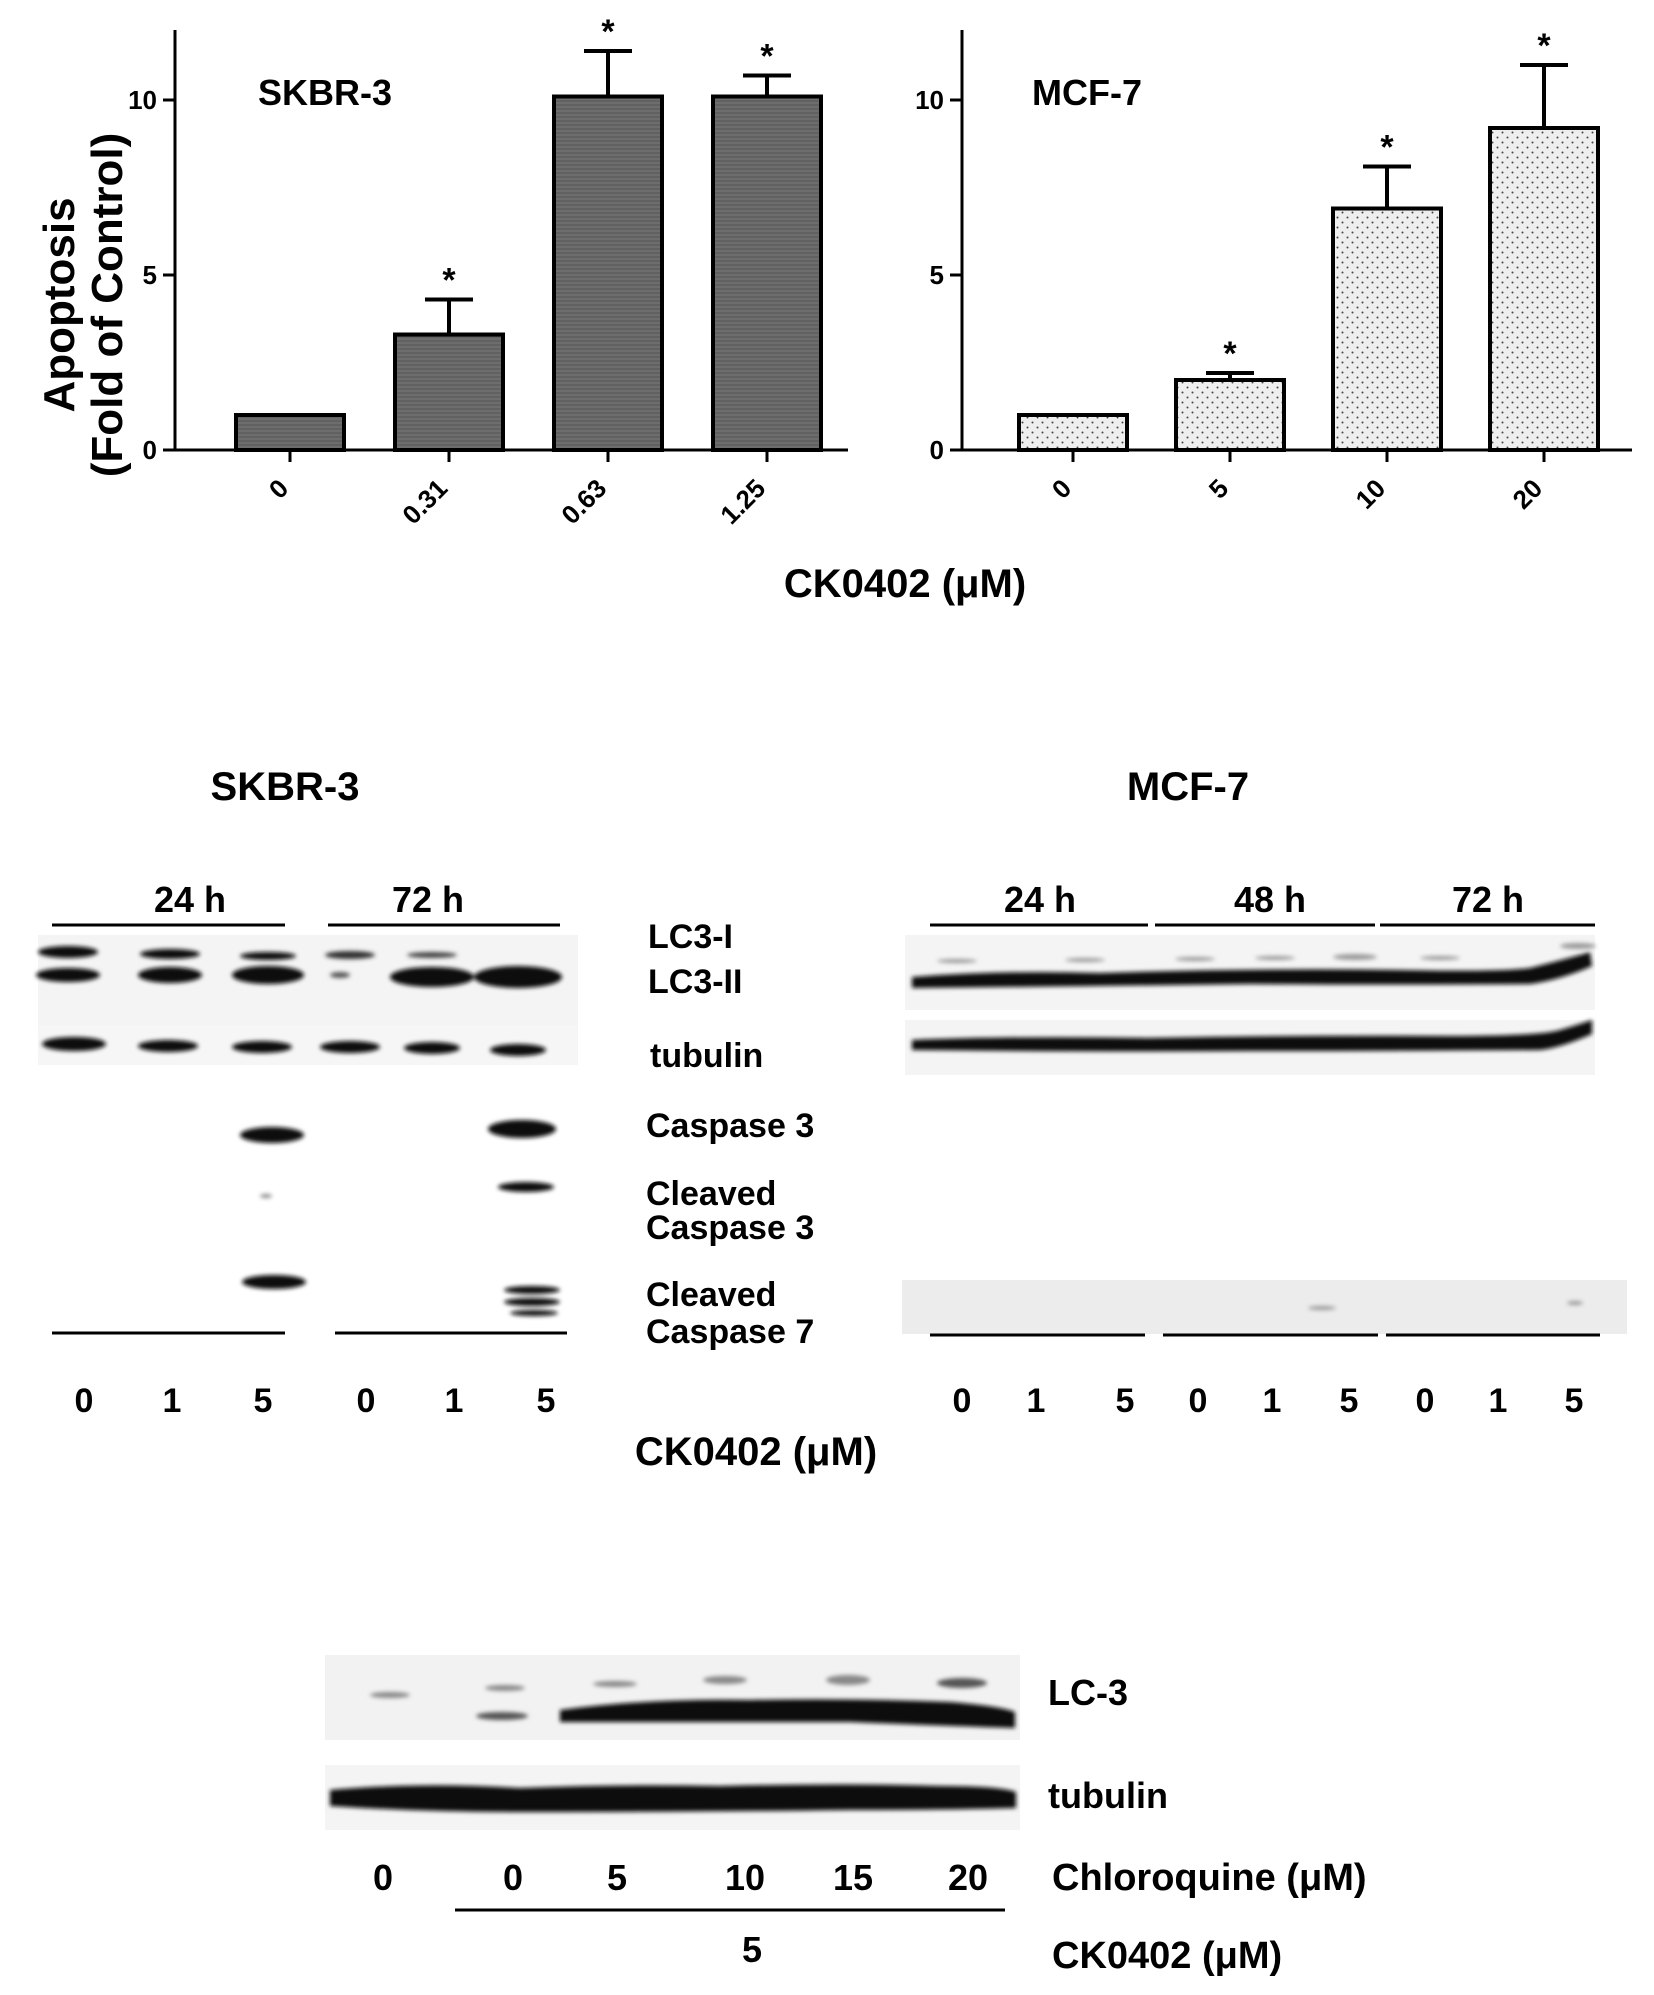  Describe the element at coordinates (307, 1125) in the screenshot. I see `blot-skbr3-bands` at that location.